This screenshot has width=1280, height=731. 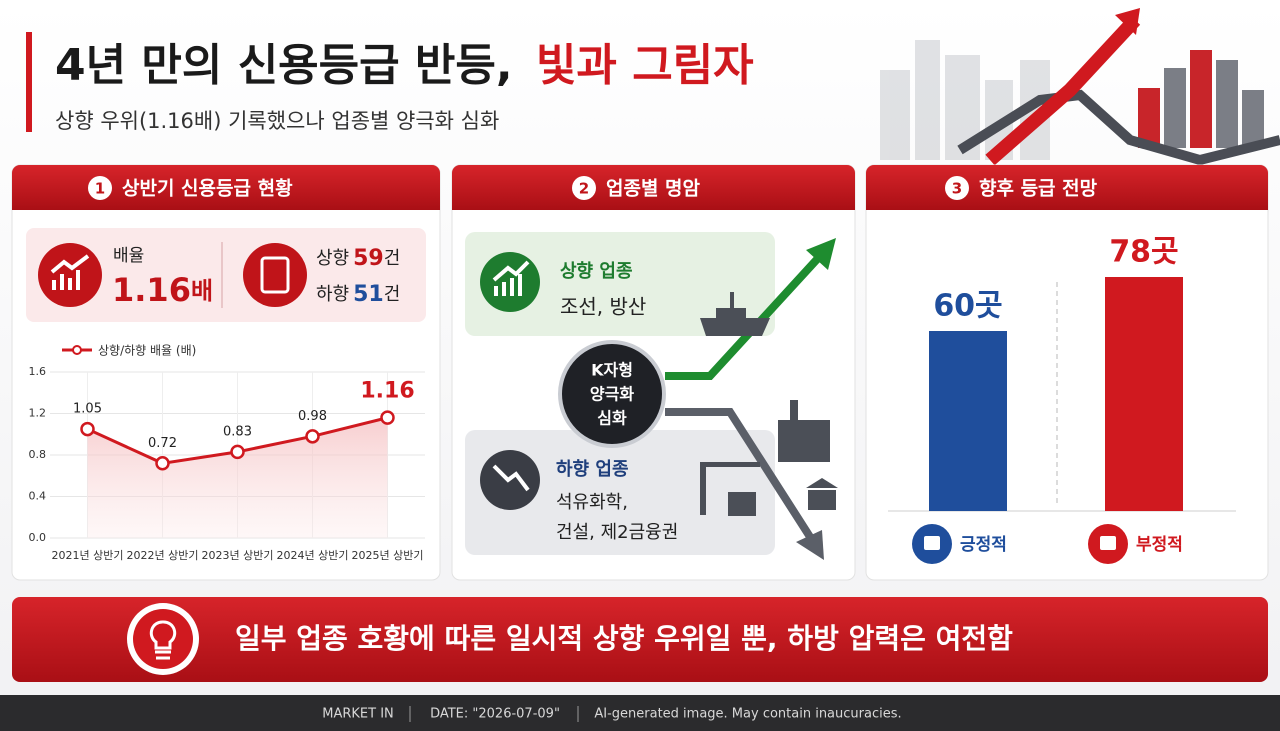 What do you see at coordinates (77, 350) in the screenshot?
I see `legend-marker` at bounding box center [77, 350].